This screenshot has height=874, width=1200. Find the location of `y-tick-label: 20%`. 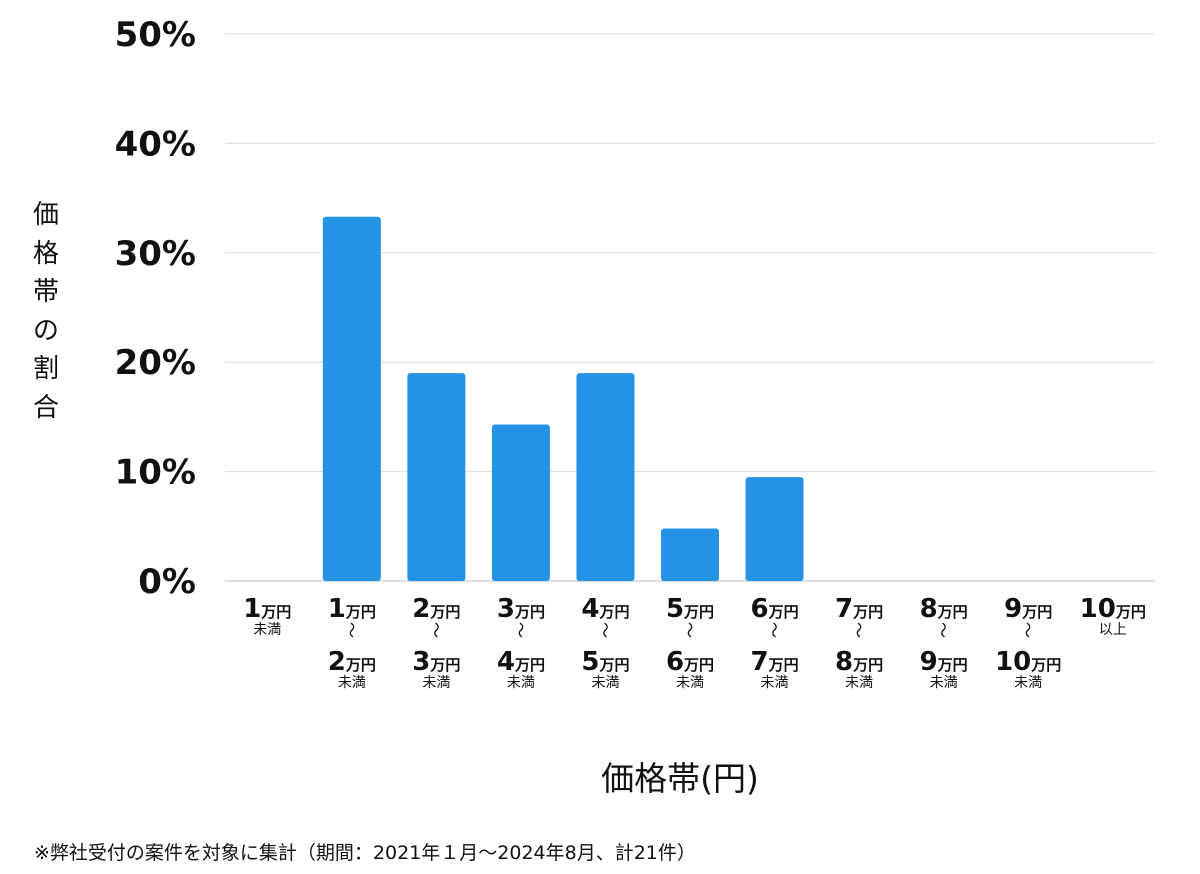

y-tick-label: 20% is located at coordinates (155, 363).